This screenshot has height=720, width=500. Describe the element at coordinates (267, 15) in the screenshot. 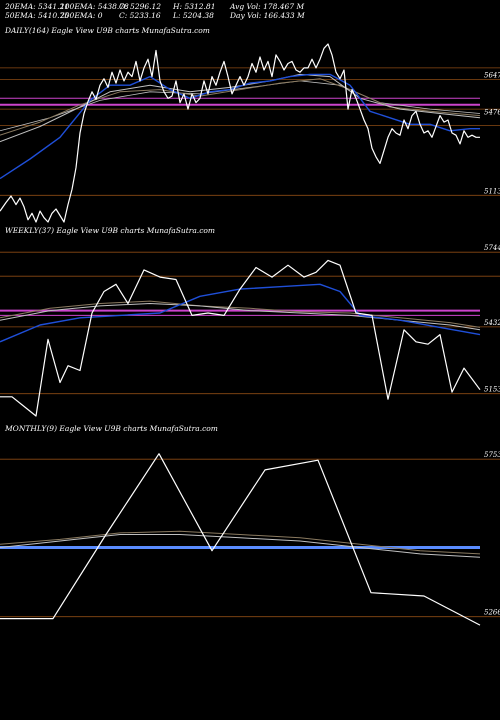

I see `header-stat: Day Vol: 166.433 M` at that location.